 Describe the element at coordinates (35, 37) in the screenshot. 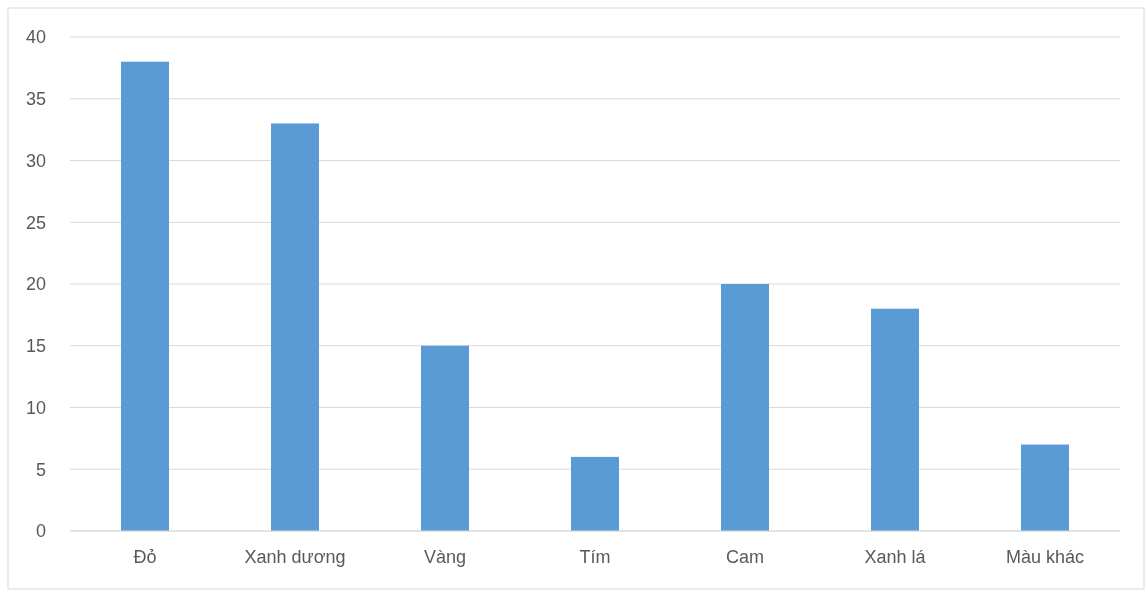

I see `y-tick-label: 40` at that location.